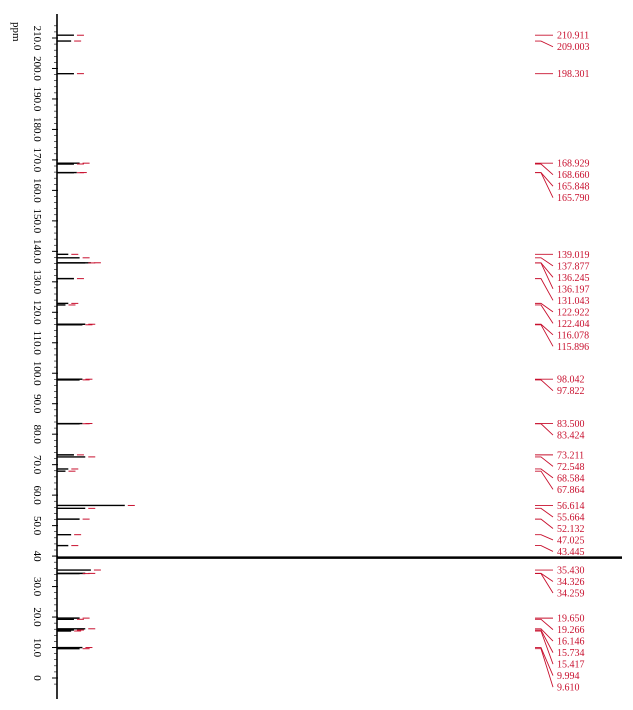 The width and height of the screenshot is (633, 710). What do you see at coordinates (37, 220) in the screenshot?
I see `axis-tick-label: 150.0` at bounding box center [37, 220].